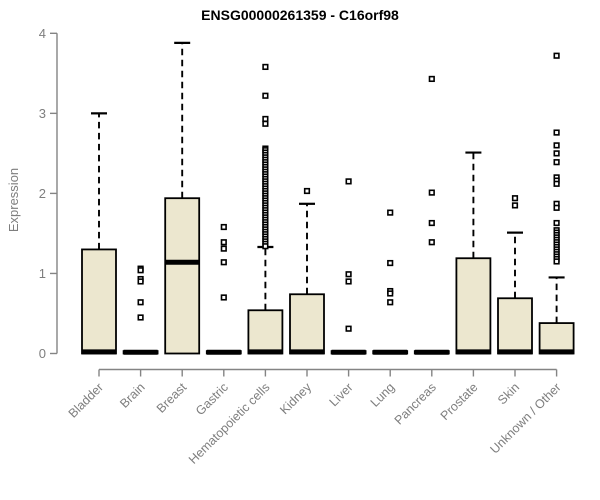 The image size is (600, 500). I want to click on box-skin, so click(515, 326).